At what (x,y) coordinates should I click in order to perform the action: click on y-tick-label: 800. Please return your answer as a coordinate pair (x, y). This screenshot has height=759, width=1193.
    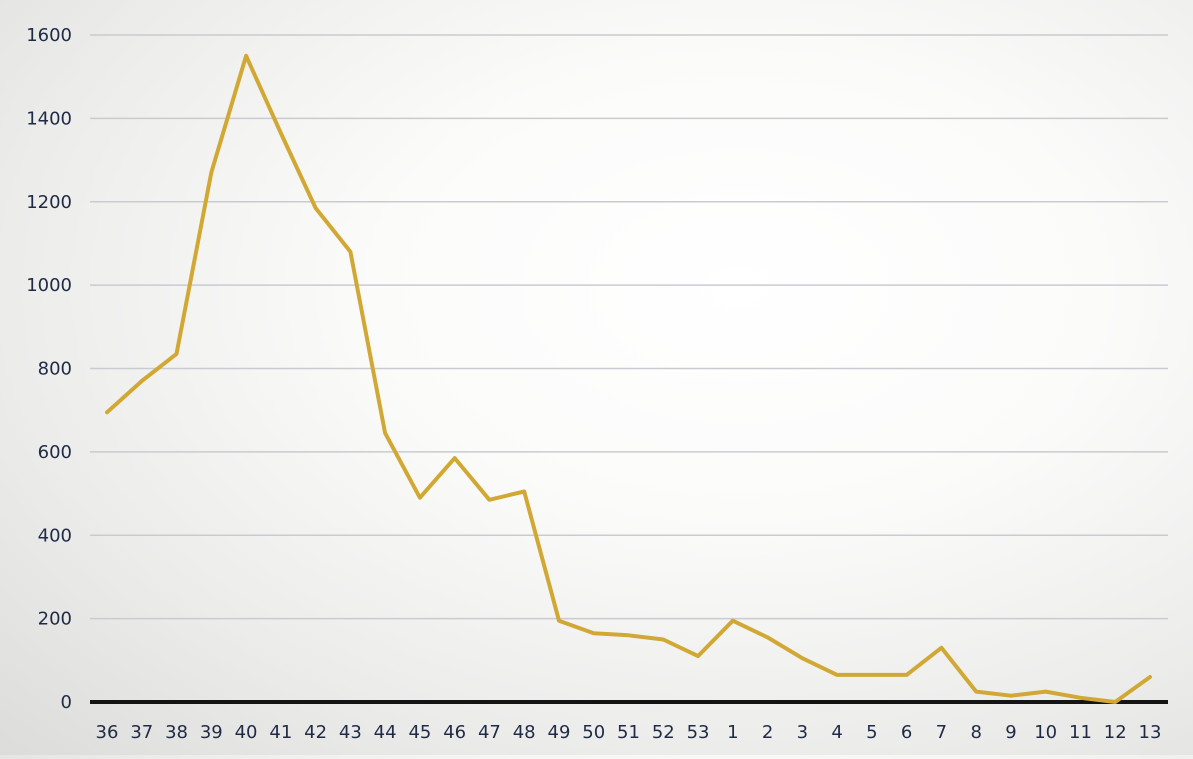
    Looking at the image, I should click on (55, 369).